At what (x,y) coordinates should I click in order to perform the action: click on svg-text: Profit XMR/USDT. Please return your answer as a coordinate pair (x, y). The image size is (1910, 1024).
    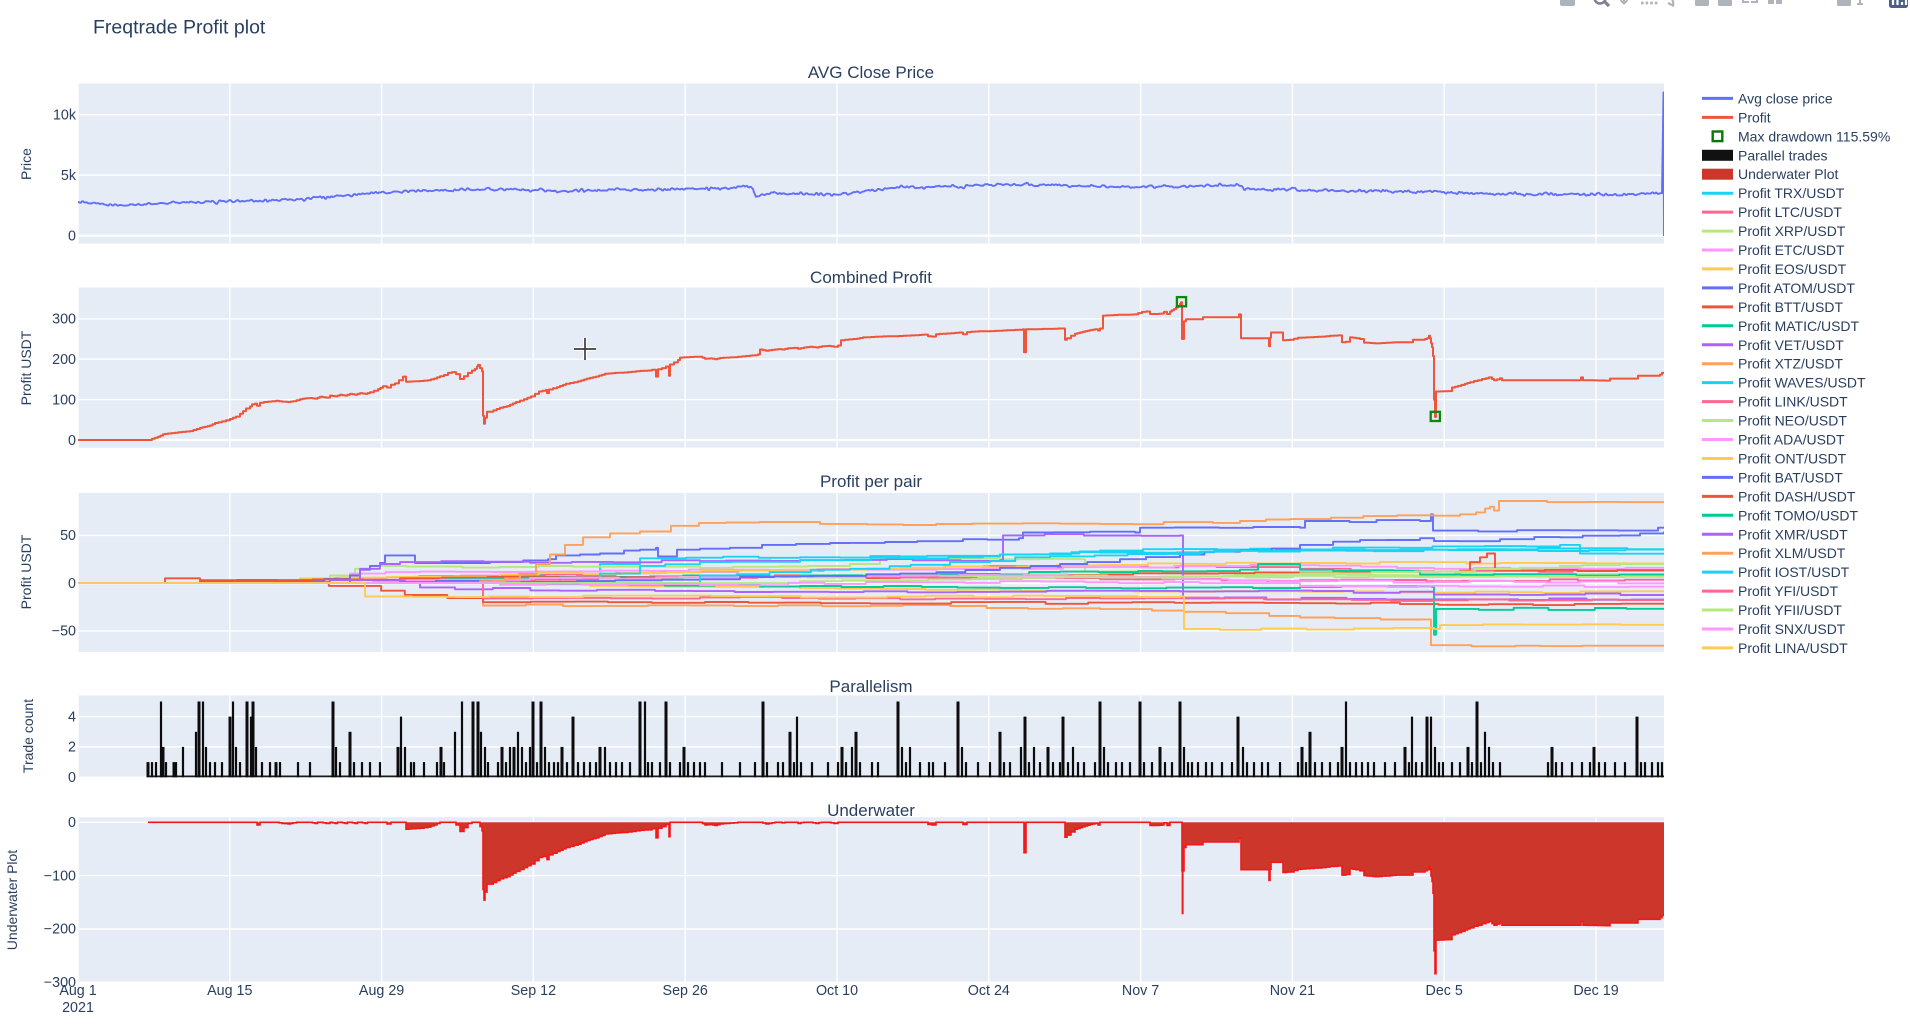
    Looking at the image, I should click on (1793, 534).